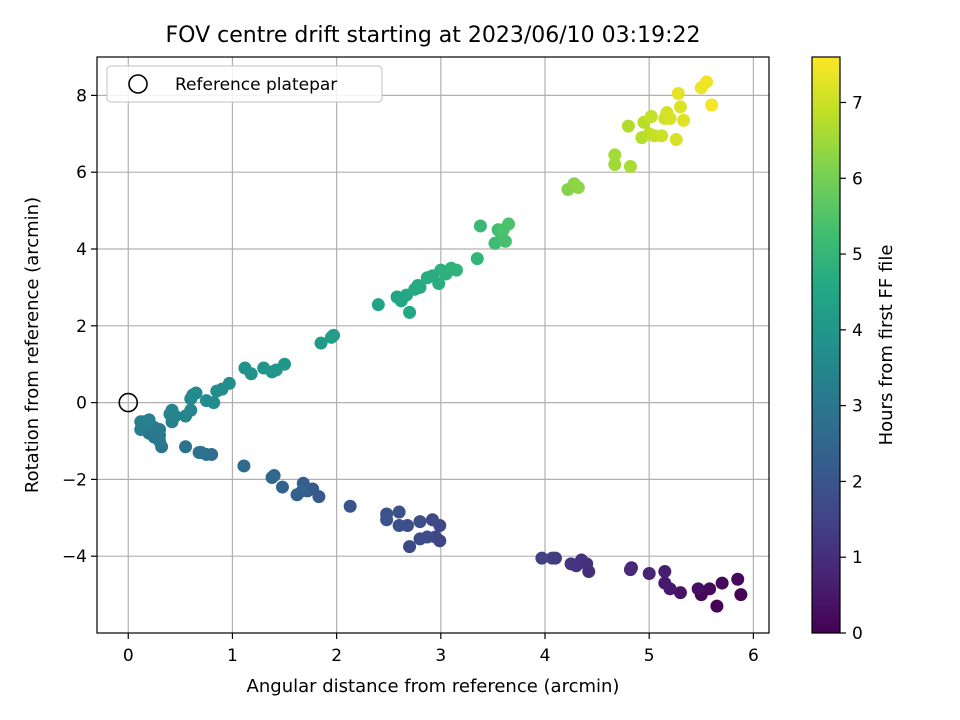 This screenshot has width=960, height=720. What do you see at coordinates (32, 345) in the screenshot?
I see `y-axis-label: Rotation from reference (arcmin)` at bounding box center [32, 345].